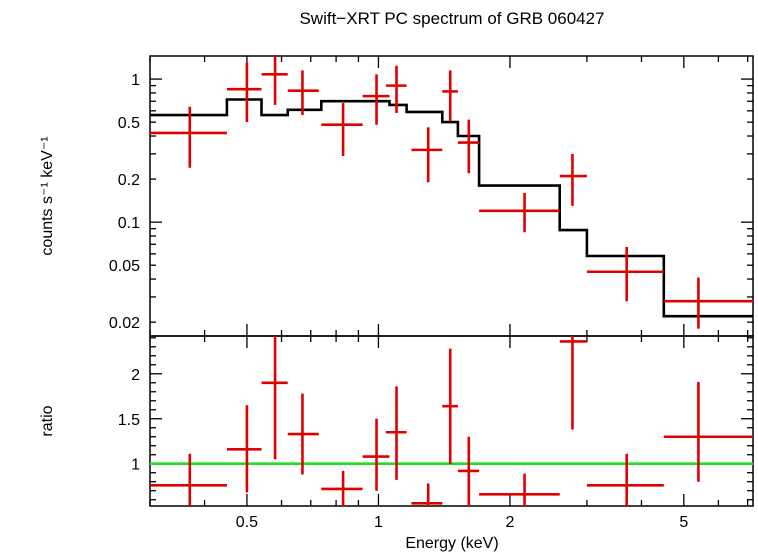 Image resolution: width=758 pixels, height=556 pixels. What do you see at coordinates (451, 18) in the screenshot?
I see `chart-title: Swift−XRT PC spectrum of GRB 060427` at bounding box center [451, 18].